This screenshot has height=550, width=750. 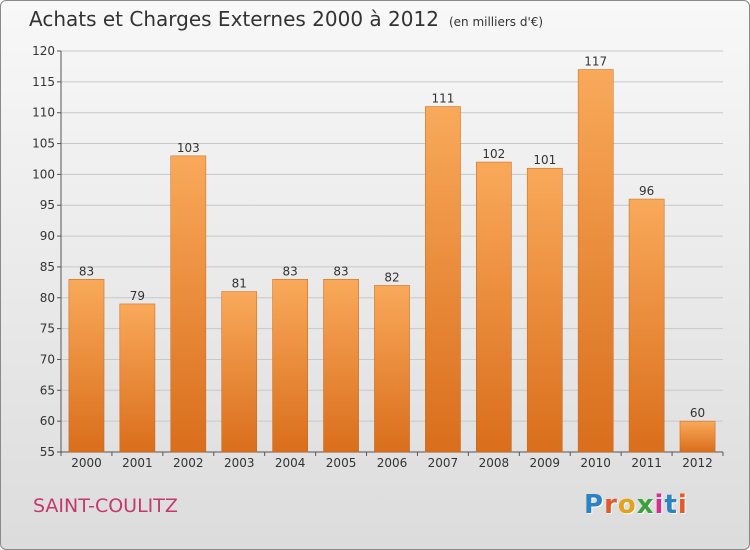 What do you see at coordinates (340, 271) in the screenshot?
I see `data-label-2005: 83` at bounding box center [340, 271].